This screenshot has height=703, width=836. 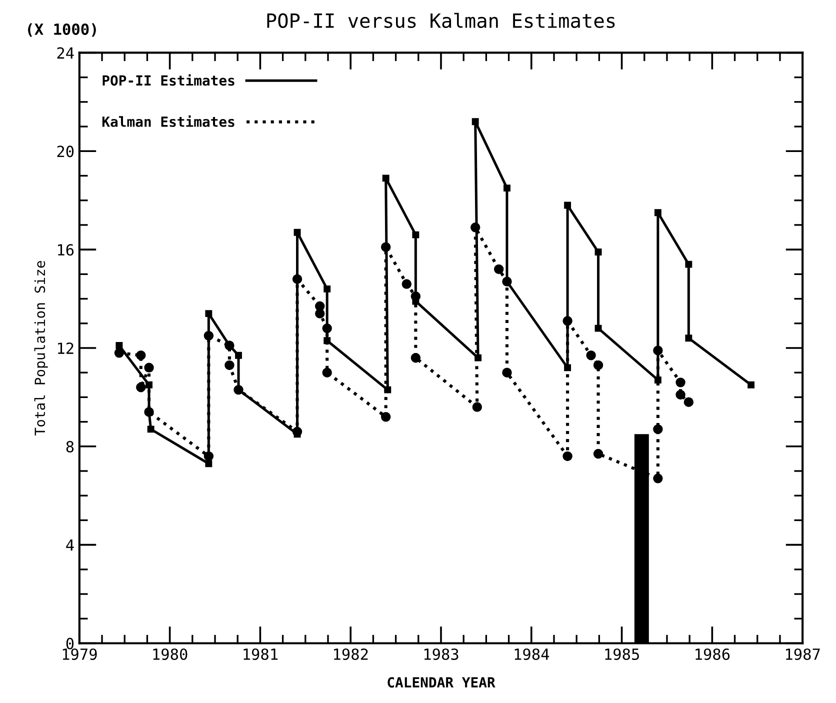 I want to click on x-tick-label: 1987, so click(x=803, y=654).